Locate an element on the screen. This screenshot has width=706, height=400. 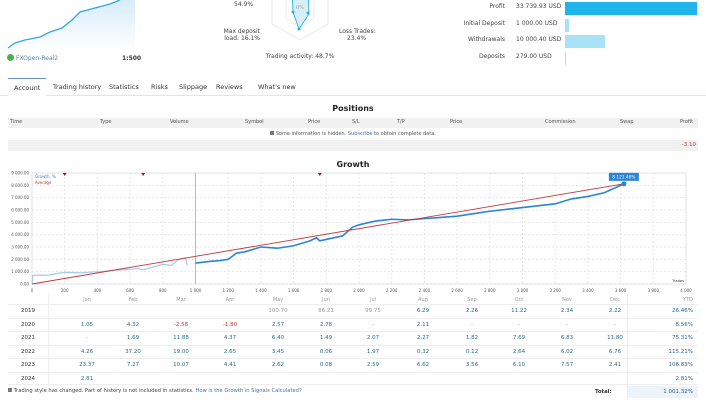
summary-value: 1 000.00 USD is located at coordinates (537, 23).